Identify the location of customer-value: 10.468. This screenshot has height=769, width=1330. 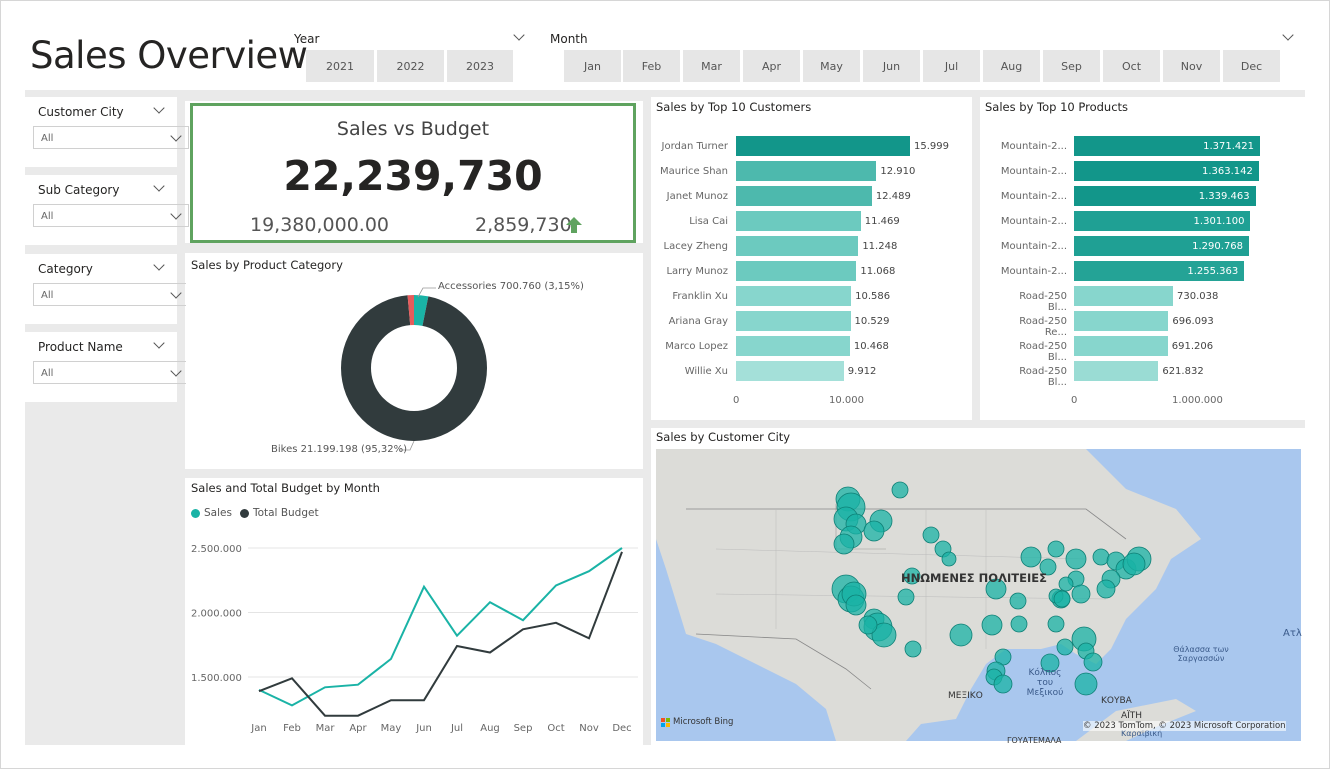
(871, 346).